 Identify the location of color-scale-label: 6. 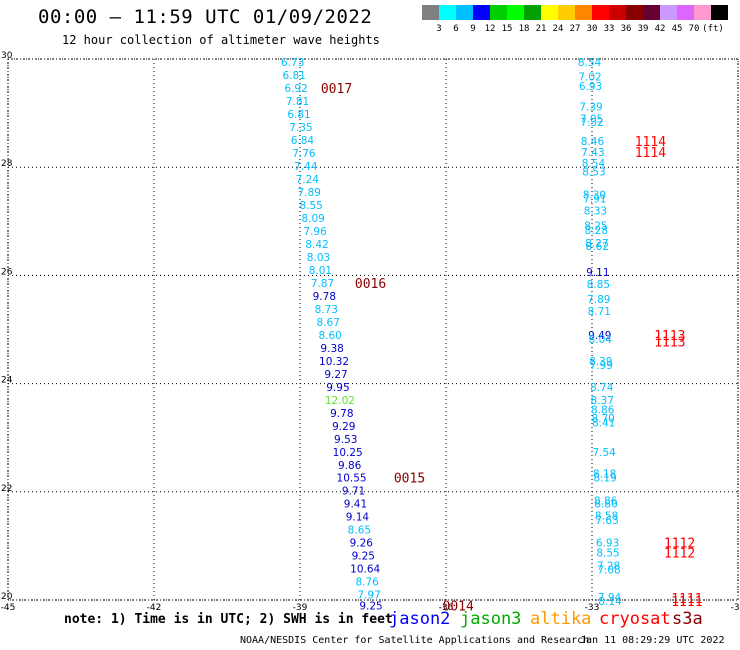
(456, 29).